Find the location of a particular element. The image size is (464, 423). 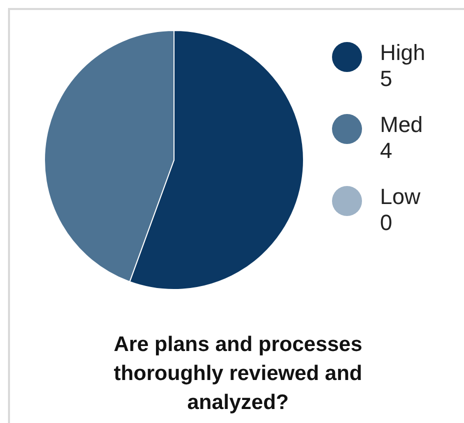

legend-label: High is located at coordinates (403, 53).